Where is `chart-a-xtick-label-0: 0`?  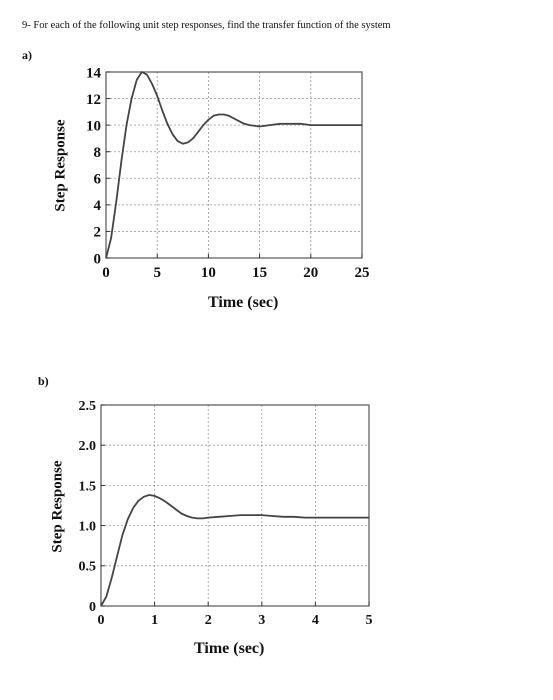 chart-a-xtick-label-0: 0 is located at coordinates (106, 273).